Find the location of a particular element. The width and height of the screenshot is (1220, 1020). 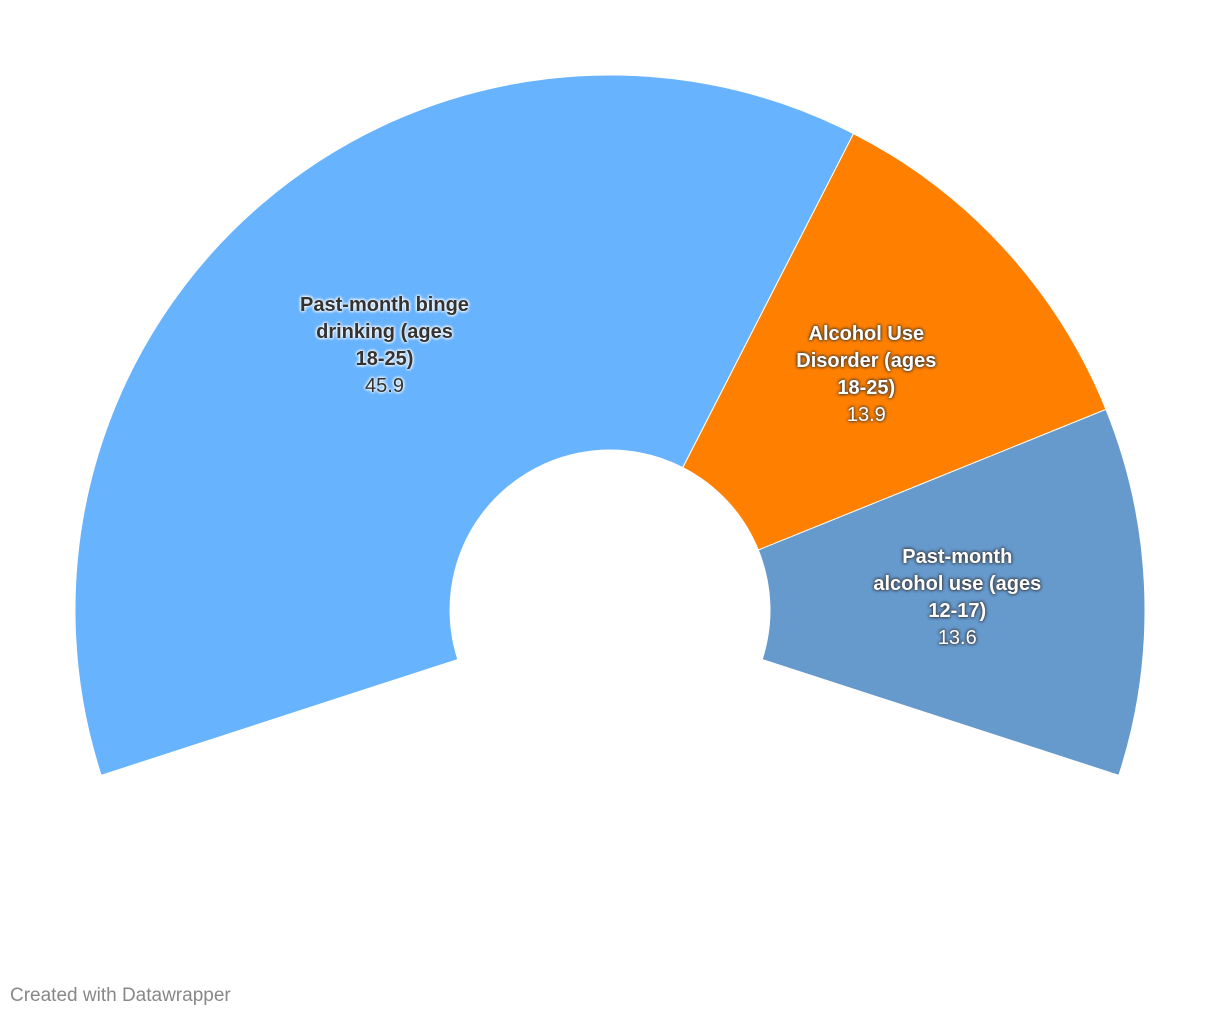

footer: Created with Datawrapper is located at coordinates (120, 995).